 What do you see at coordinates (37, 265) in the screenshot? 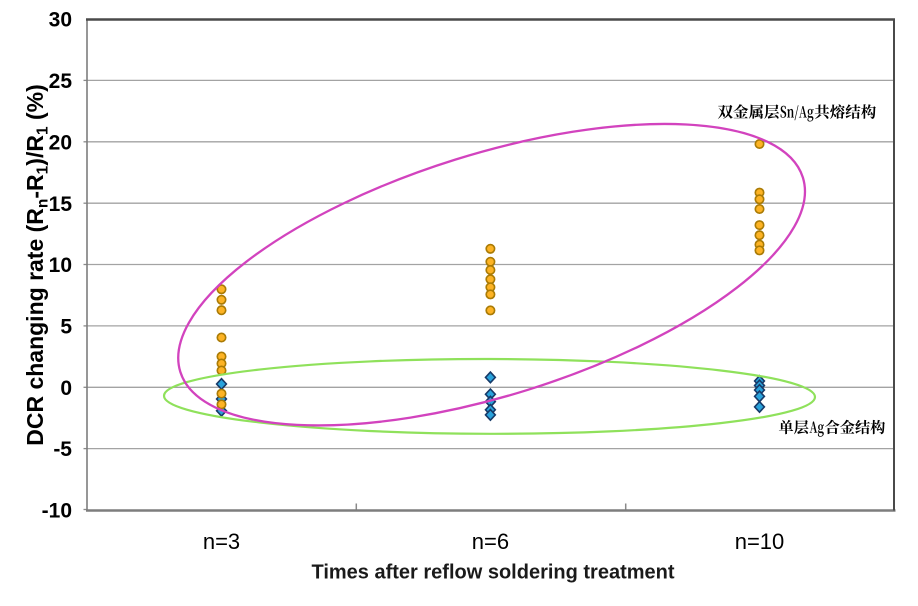
I see `svg-text:DCR changing rate (Rn-R1)/R1 (: DCR changing rate (Rn-R1)/R1 (%)` at bounding box center [37, 265].